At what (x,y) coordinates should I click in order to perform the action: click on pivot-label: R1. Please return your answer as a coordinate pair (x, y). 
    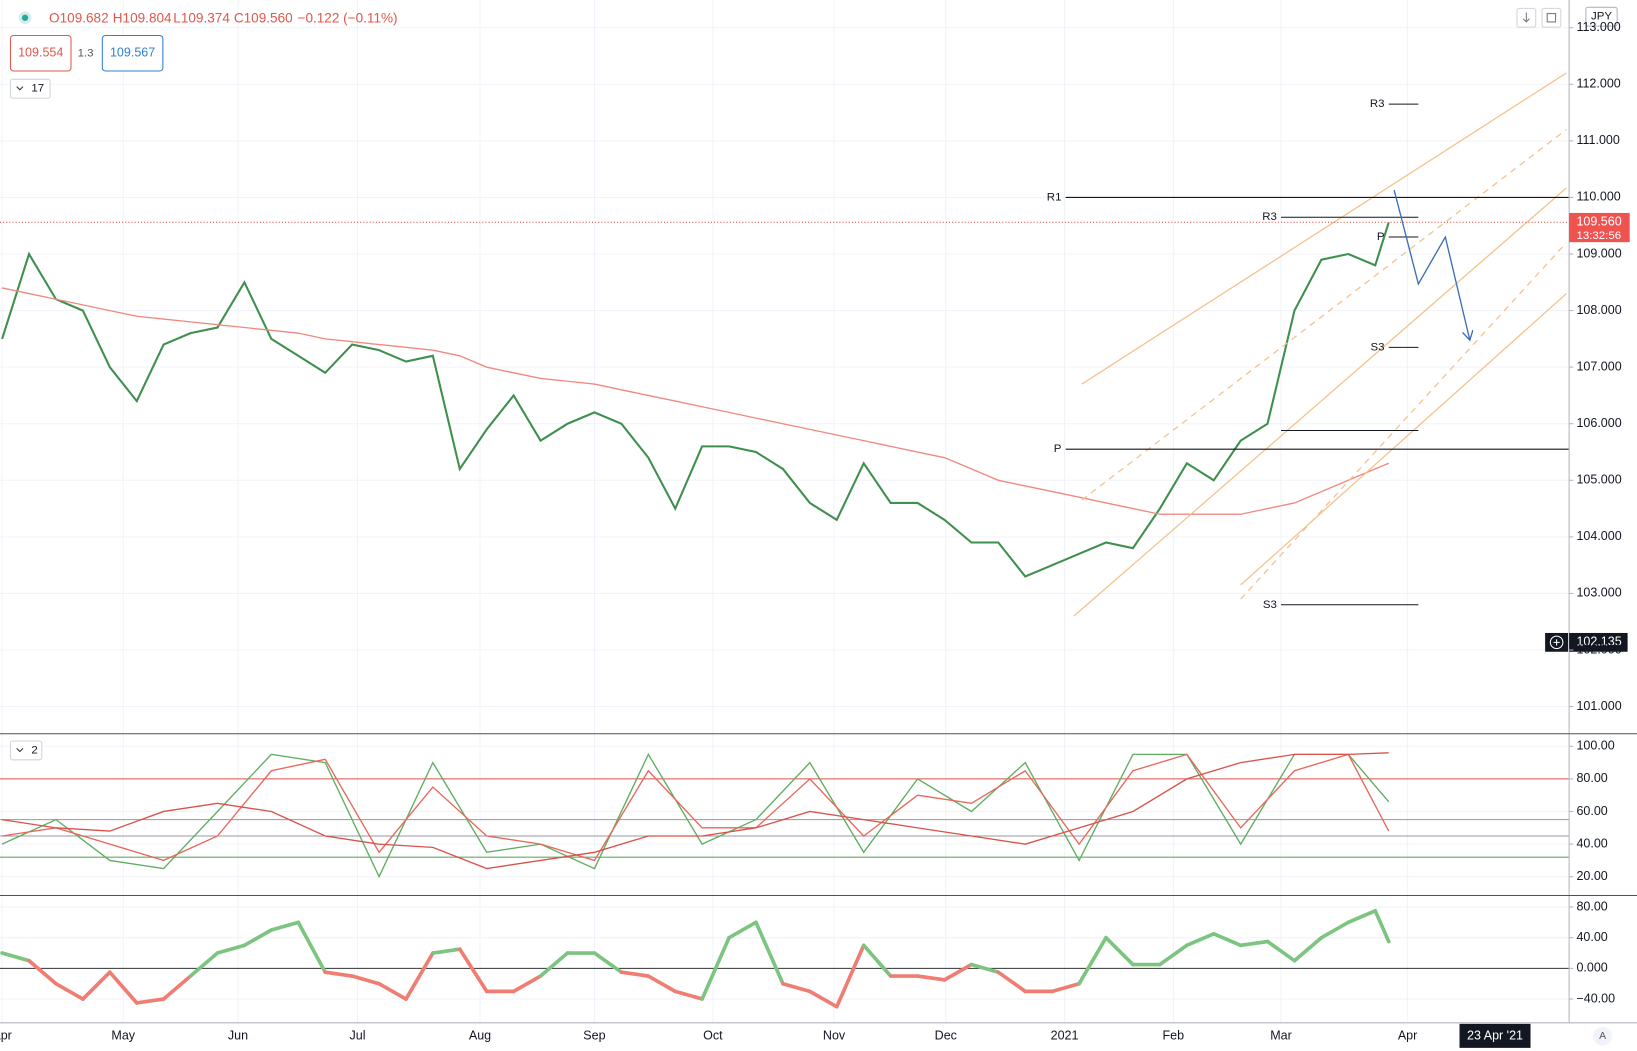
    Looking at the image, I should click on (1054, 197).